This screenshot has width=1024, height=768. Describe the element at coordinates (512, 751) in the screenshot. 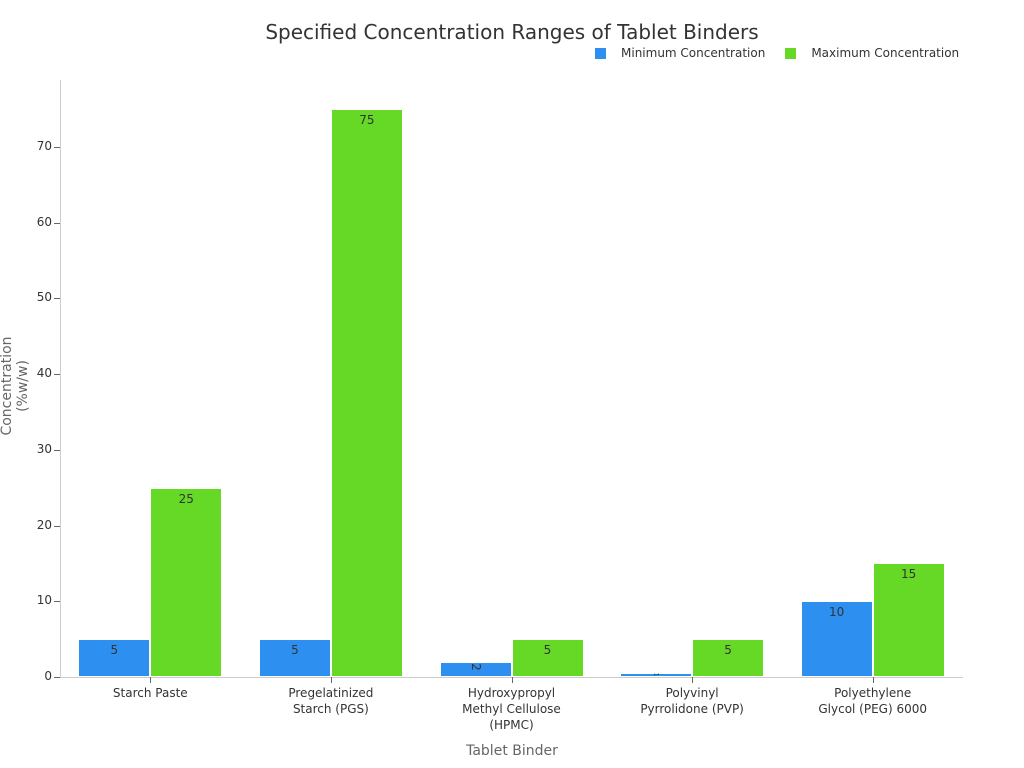

I see `x-axis-title: Tablet Binder` at that location.